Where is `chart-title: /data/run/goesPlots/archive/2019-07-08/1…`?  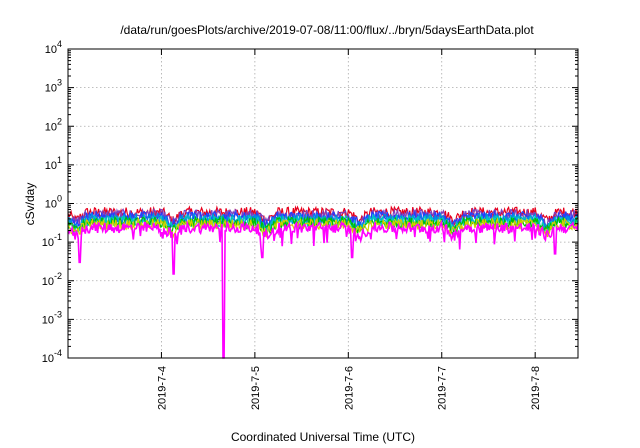
chart-title: /data/run/goesPlots/archive/2019-07-08/1… is located at coordinates (327, 30).